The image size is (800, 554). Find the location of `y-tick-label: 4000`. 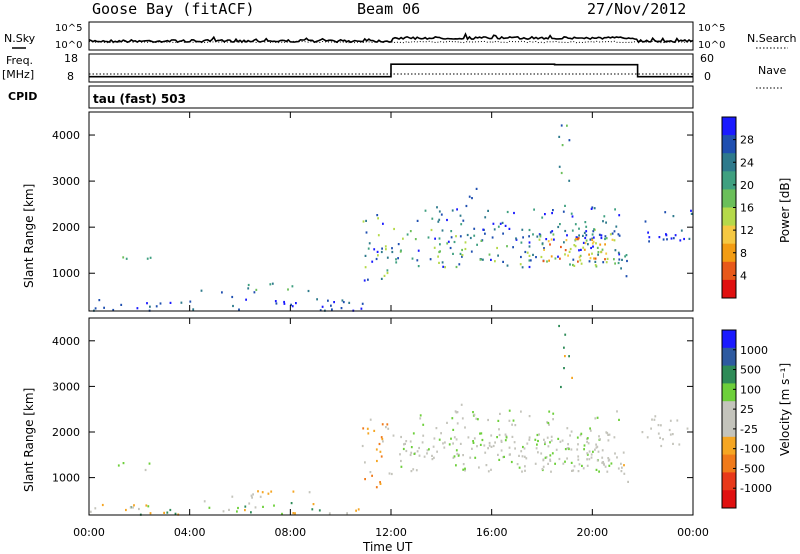

y-tick-label: 4000 is located at coordinates (66, 135).